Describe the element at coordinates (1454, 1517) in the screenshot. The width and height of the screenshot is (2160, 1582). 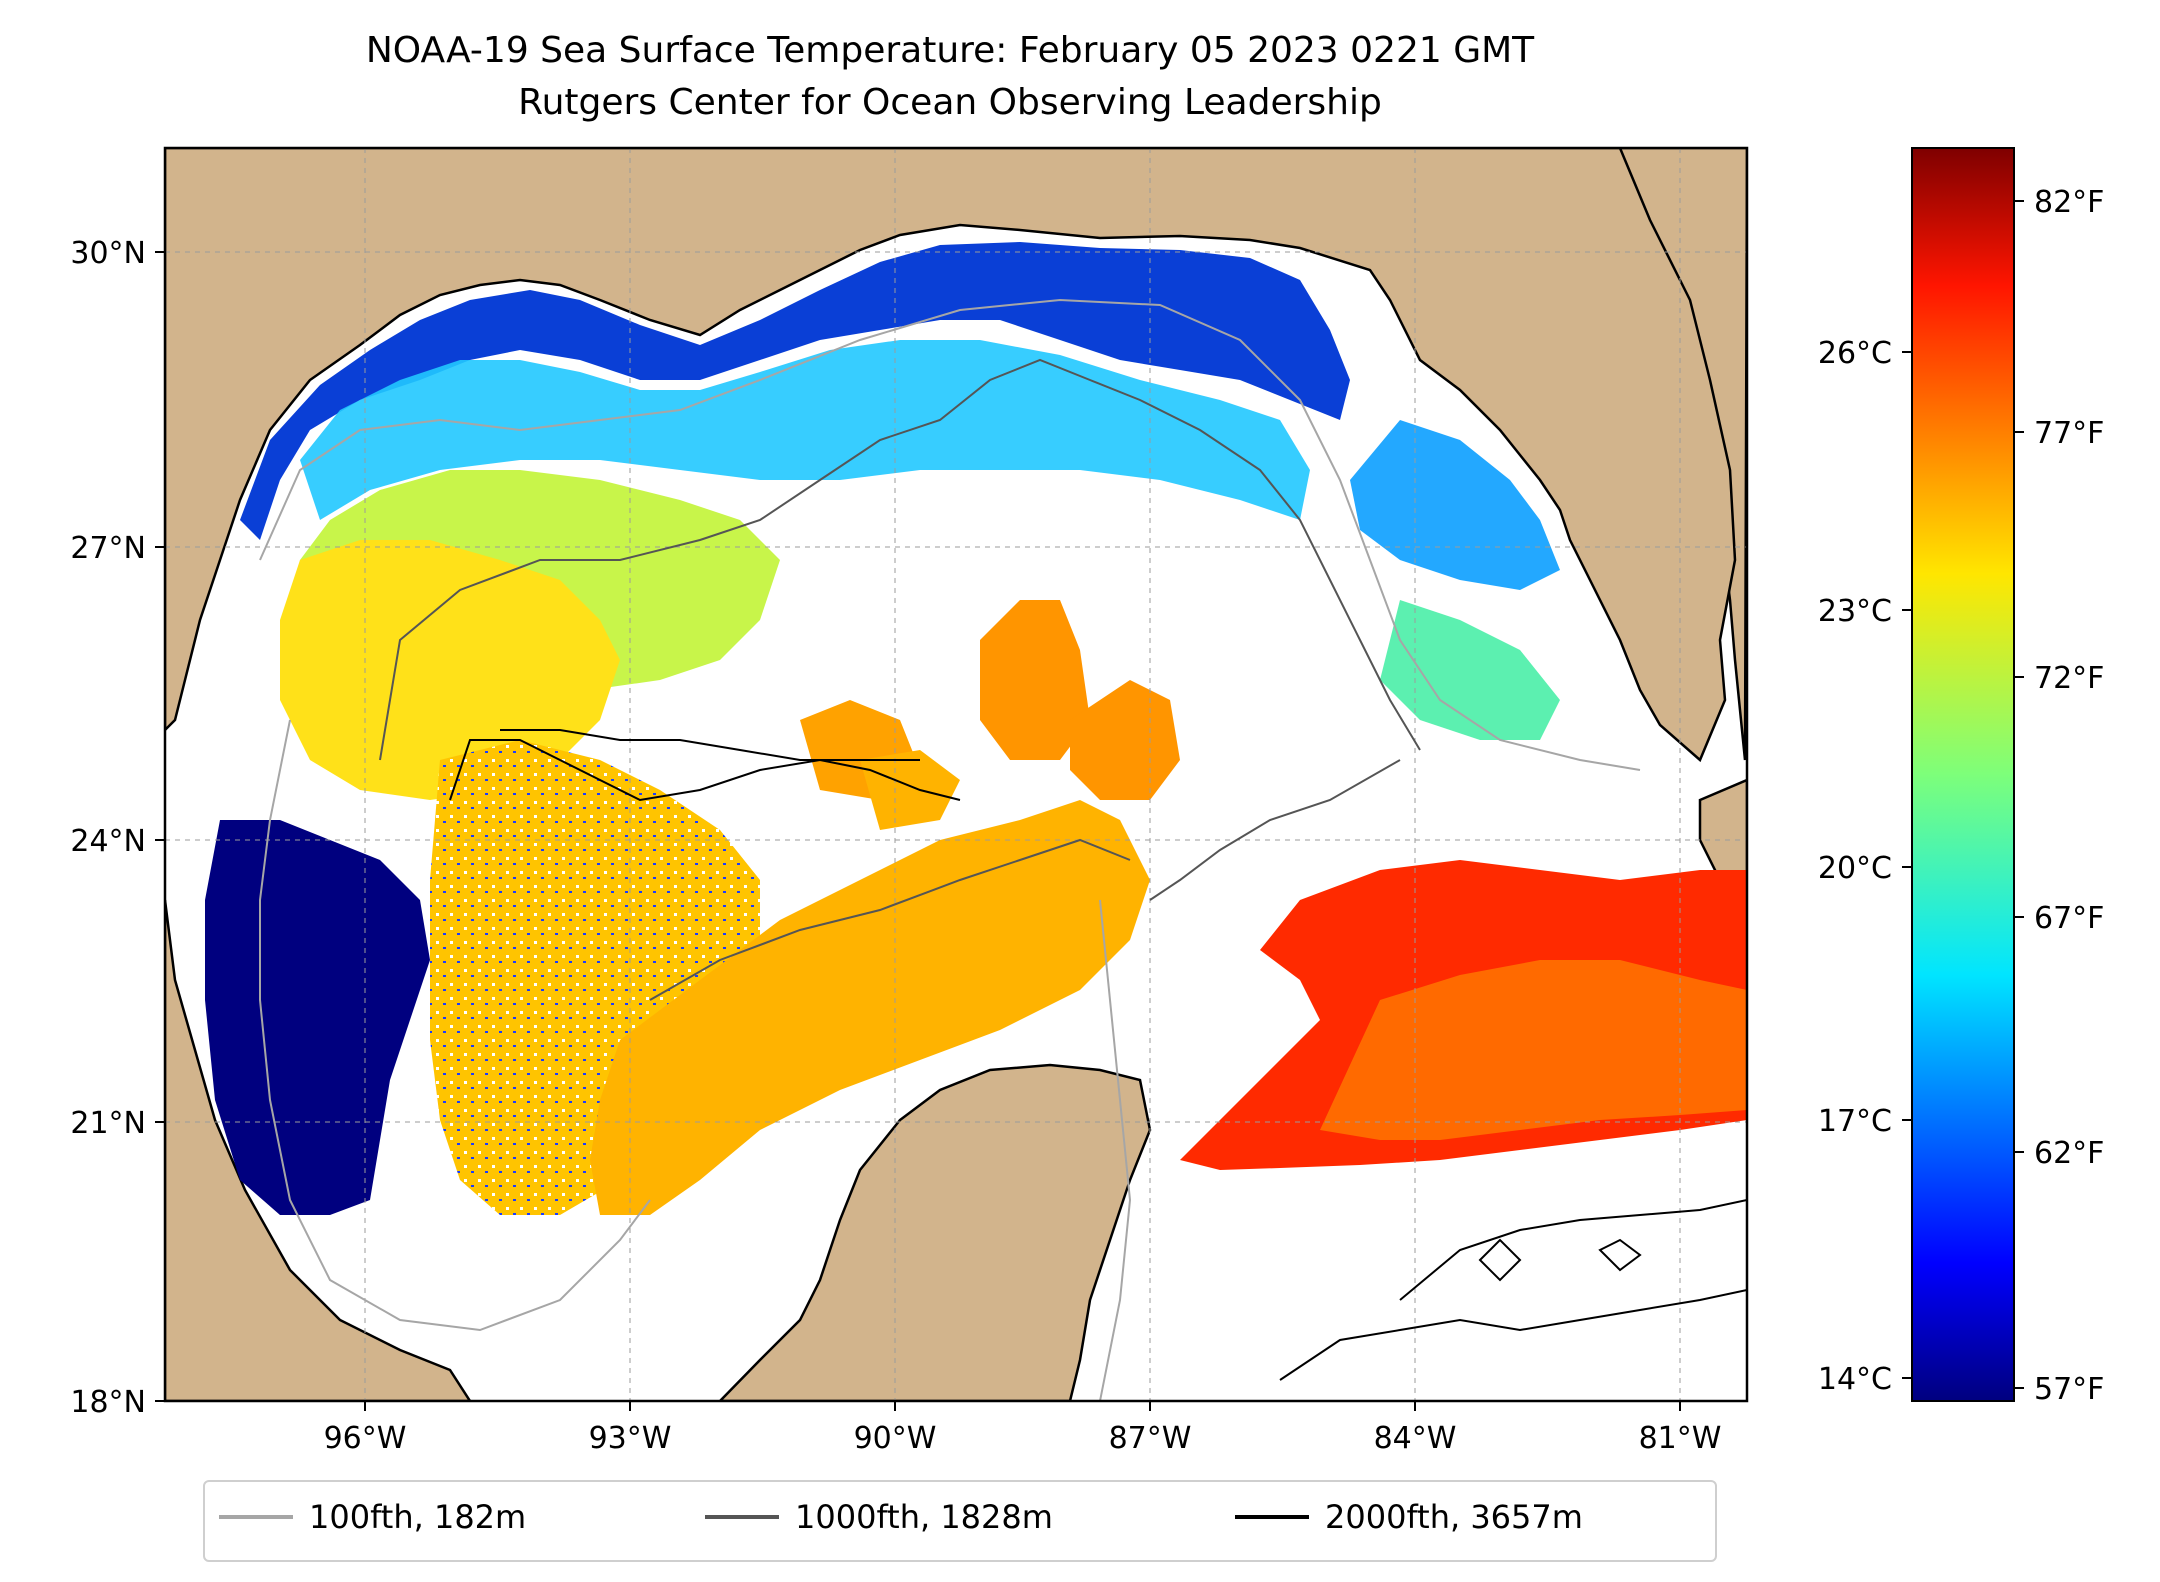
I see `legend-label: 2000fth, 3657m` at that location.